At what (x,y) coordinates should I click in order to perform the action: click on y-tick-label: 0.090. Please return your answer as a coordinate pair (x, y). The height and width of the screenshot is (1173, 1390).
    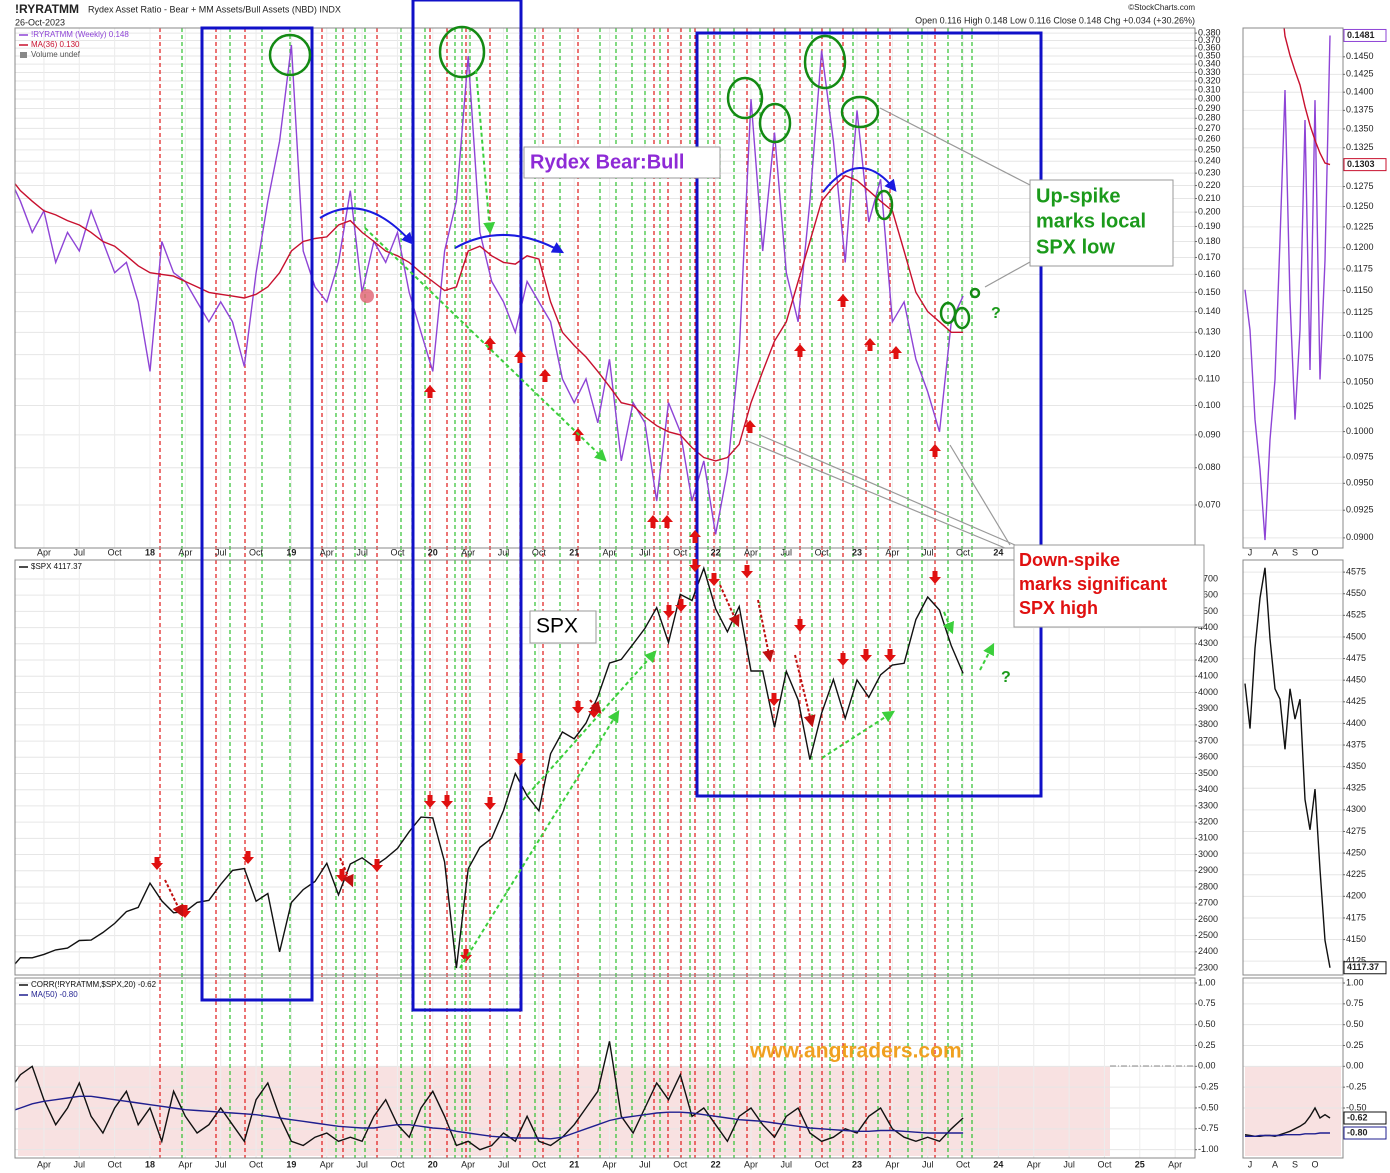
    Looking at the image, I should click on (1209, 434).